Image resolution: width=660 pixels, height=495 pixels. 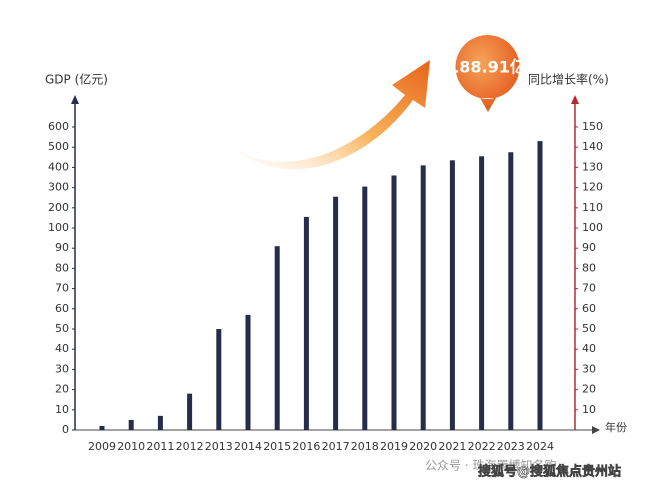 What do you see at coordinates (62, 409) in the screenshot?
I see `y-tick-label: 10` at bounding box center [62, 409].